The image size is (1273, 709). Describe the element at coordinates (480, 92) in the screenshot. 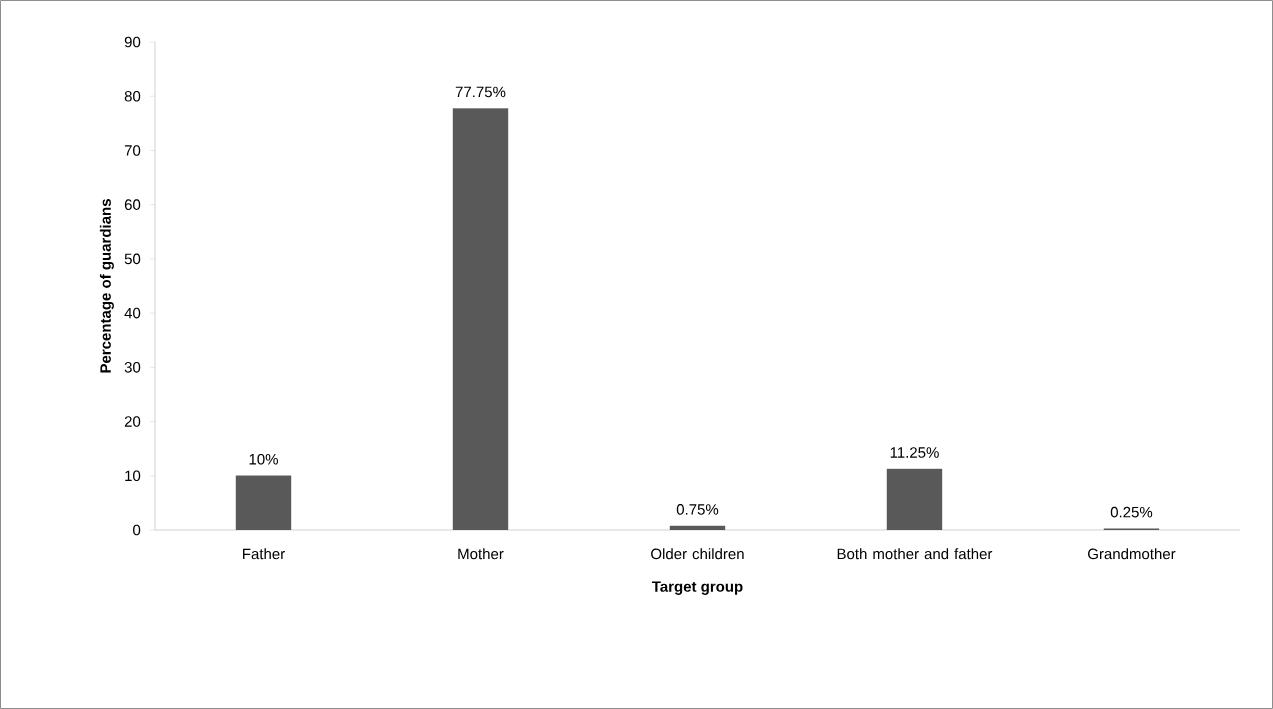

I see `data-label: 77.75%` at that location.